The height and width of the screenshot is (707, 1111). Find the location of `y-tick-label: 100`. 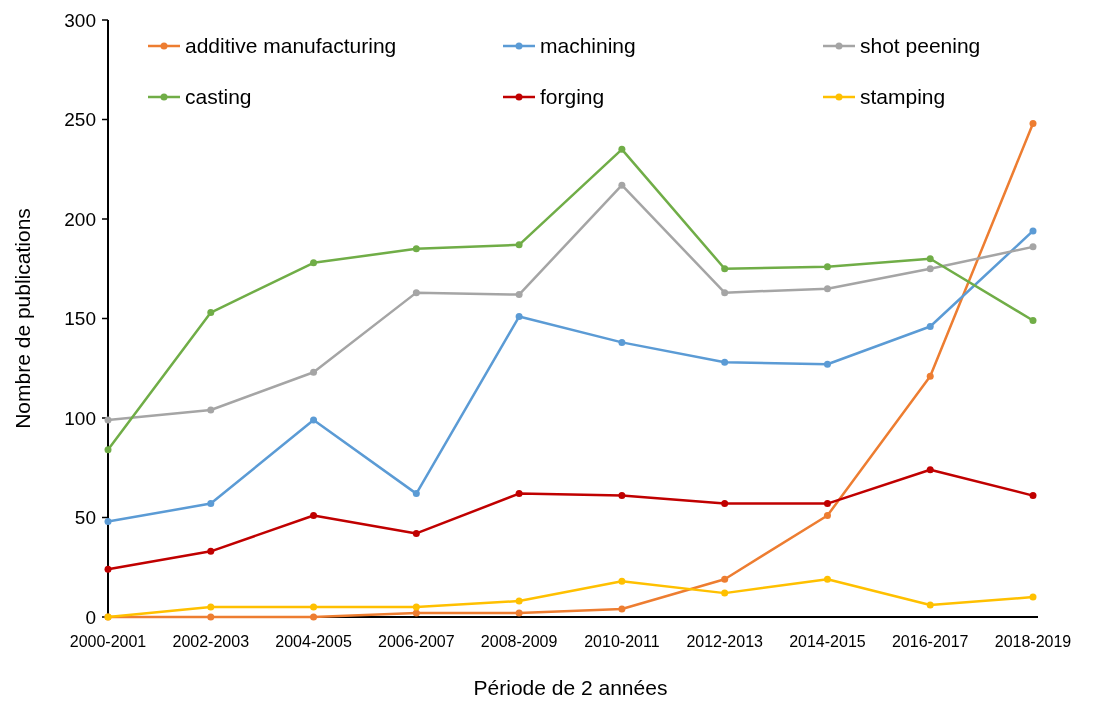

y-tick-label: 100 is located at coordinates (80, 418).